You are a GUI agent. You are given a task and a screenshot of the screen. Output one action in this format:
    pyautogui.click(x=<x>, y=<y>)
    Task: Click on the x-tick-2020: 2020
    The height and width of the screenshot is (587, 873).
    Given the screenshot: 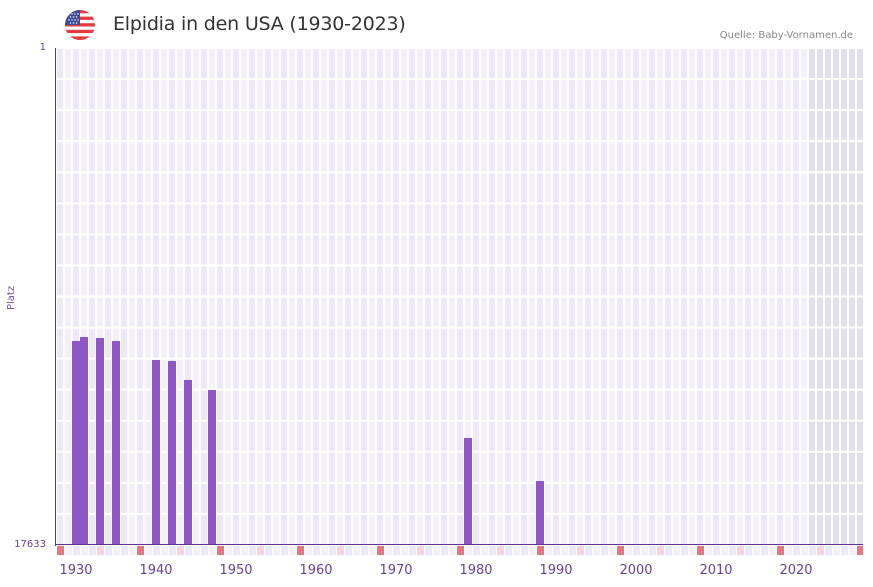 What is the action you would take?
    pyautogui.click(x=796, y=570)
    